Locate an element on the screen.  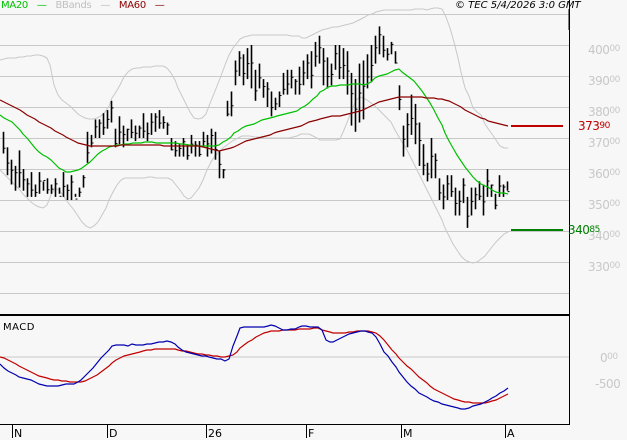
x-axis-ticks is located at coordinates (259, 431).